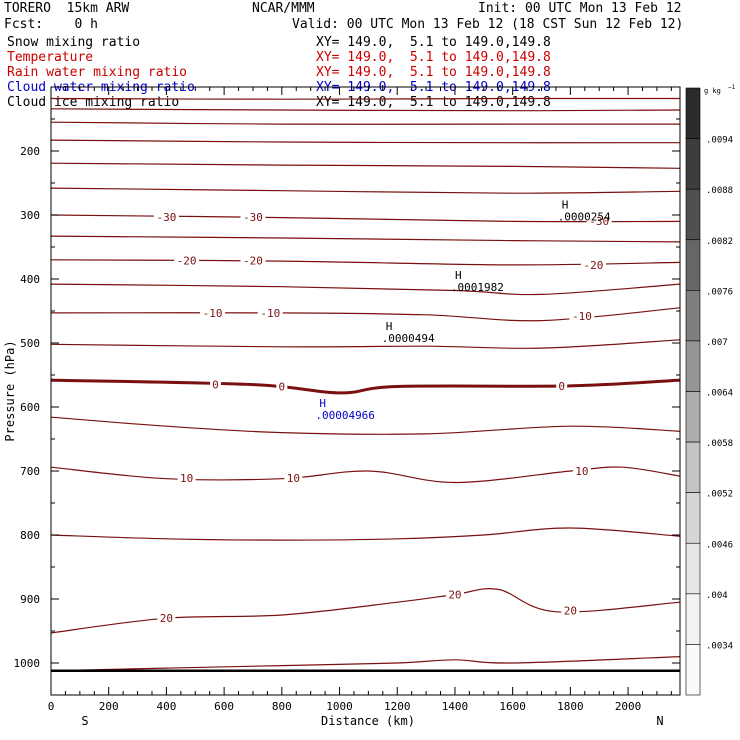 Image resolution: width=740 pixels, height=740 pixels. I want to click on maximum-value: .0000254, so click(584, 217).